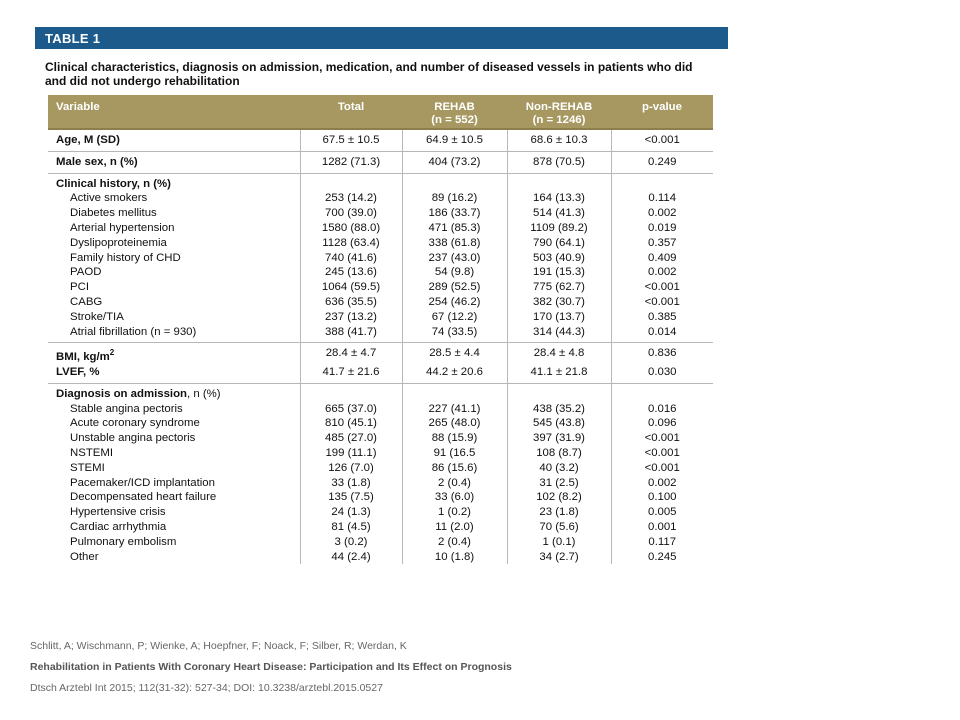 The height and width of the screenshot is (720, 960). What do you see at coordinates (454, 107) in the screenshot?
I see `column-header-rehab-name: REHAB` at bounding box center [454, 107].